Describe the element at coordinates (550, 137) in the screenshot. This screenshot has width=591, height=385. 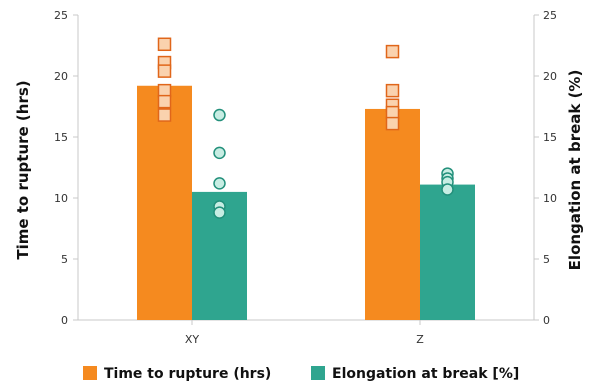
I see `y2-tick-label: 15` at that location.